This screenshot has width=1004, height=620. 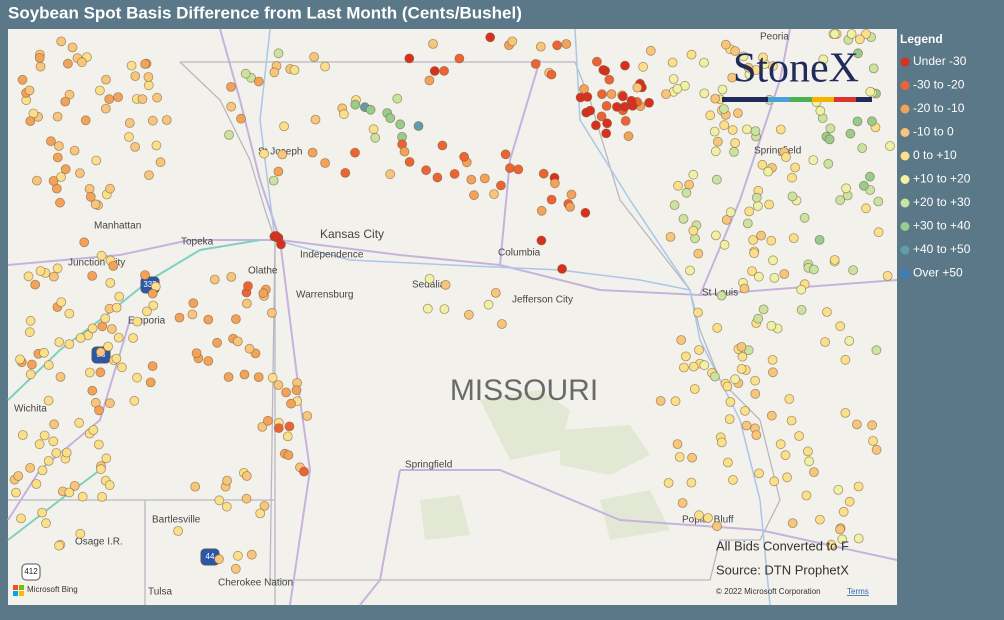 What do you see at coordinates (429, 285) in the screenshot?
I see `place-label: Sedalia` at bounding box center [429, 285].